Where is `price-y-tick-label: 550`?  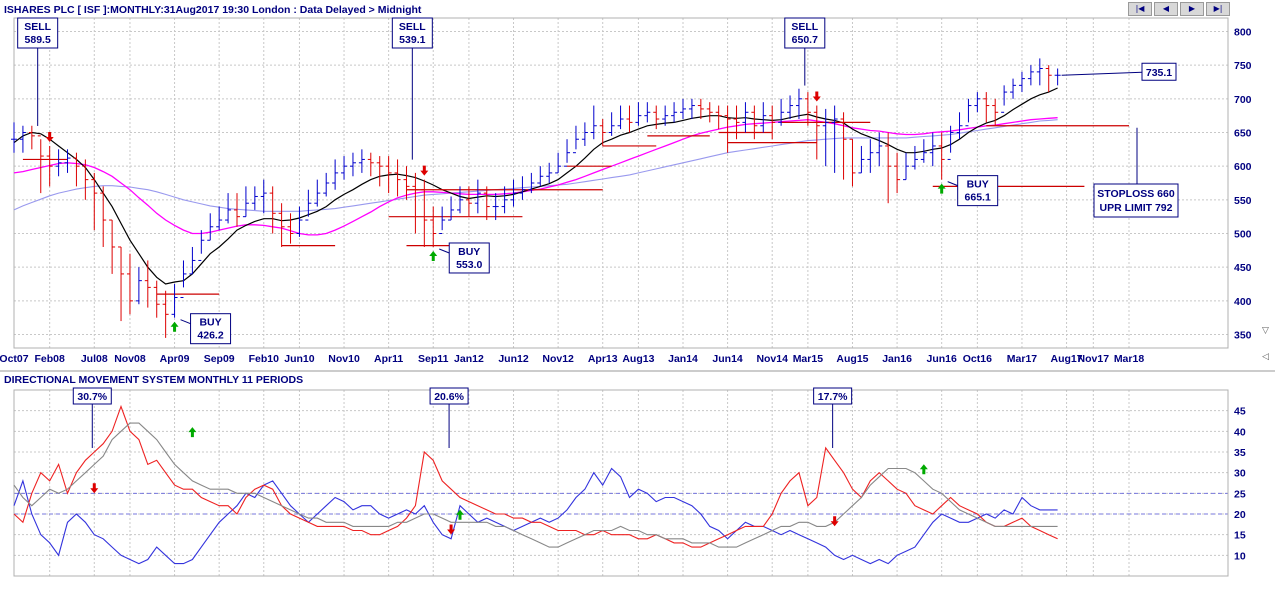
price-y-tick-label: 550 is located at coordinates (1243, 201).